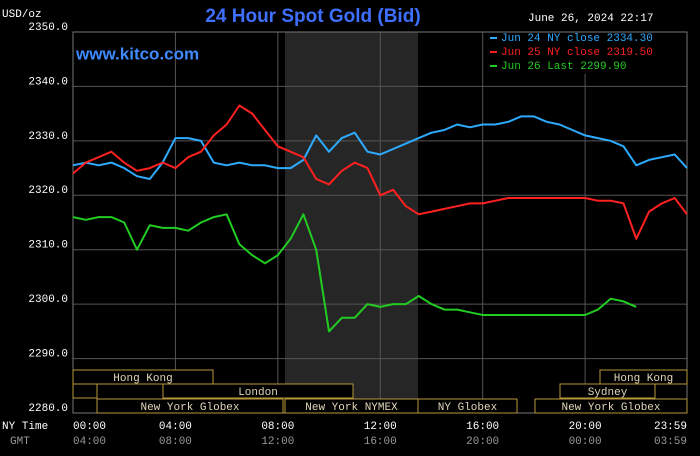 The image size is (700, 456). What do you see at coordinates (585, 427) in the screenshot?
I see `x-tick-label: 20:00` at bounding box center [585, 427].